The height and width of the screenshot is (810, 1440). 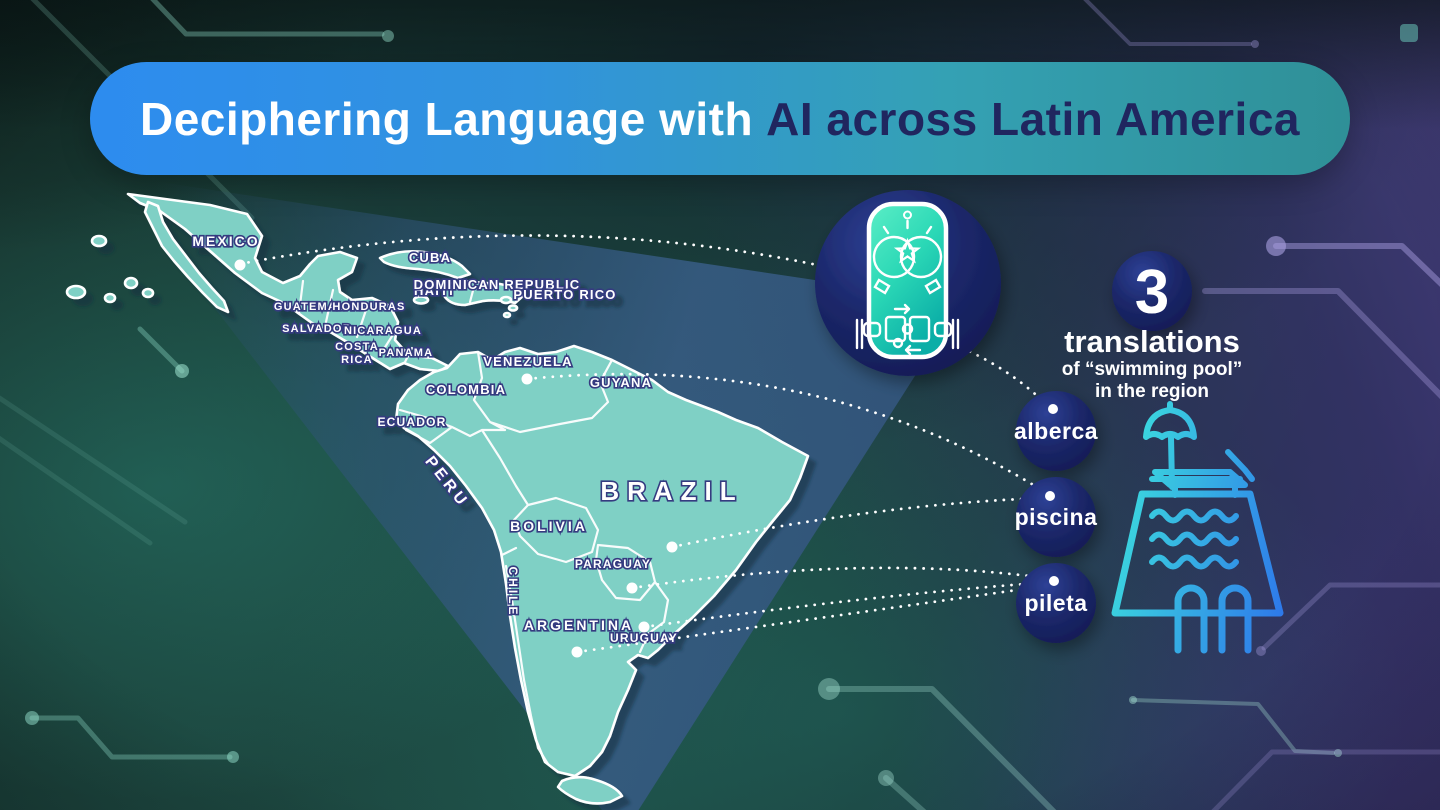 What do you see at coordinates (814, 618) in the screenshot?
I see `connector-argentina-pileta` at bounding box center [814, 618].